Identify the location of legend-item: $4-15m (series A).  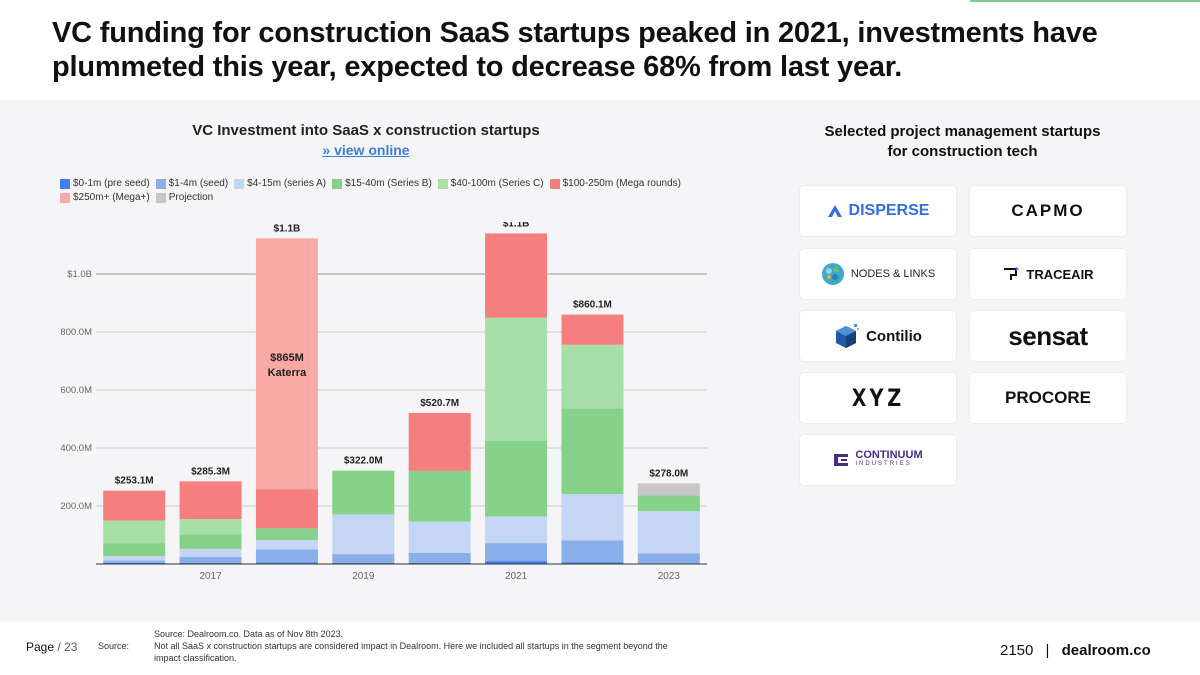
(280, 183).